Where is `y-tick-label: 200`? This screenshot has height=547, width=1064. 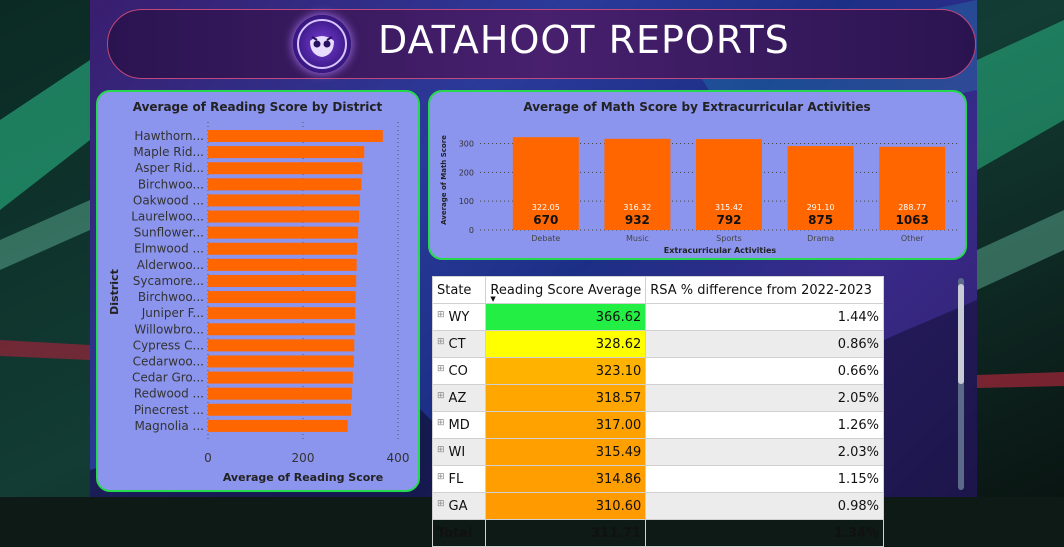 y-tick-label: 200 is located at coordinates (466, 172).